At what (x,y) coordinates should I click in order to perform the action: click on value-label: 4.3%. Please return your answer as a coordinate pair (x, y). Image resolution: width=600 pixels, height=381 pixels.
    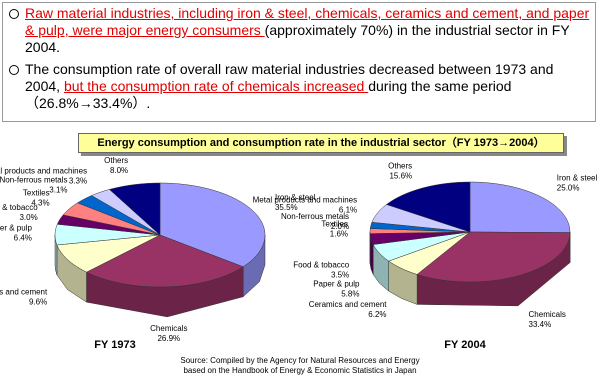
    Looking at the image, I should click on (40, 202).